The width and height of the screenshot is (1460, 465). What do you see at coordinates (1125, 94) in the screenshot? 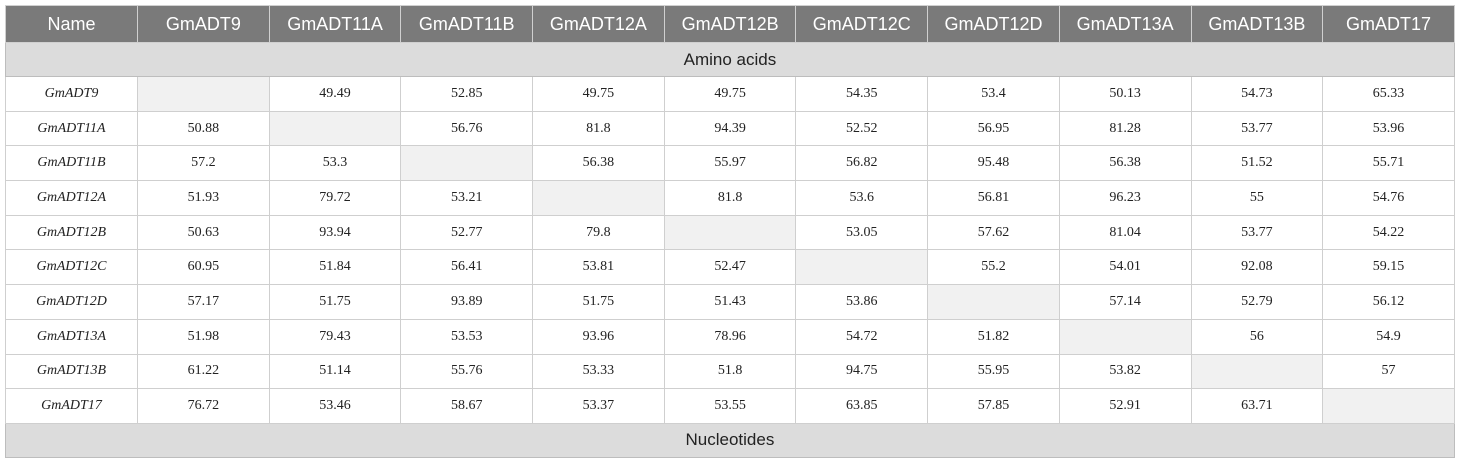
I see `table-cell: 50.13` at bounding box center [1125, 94].